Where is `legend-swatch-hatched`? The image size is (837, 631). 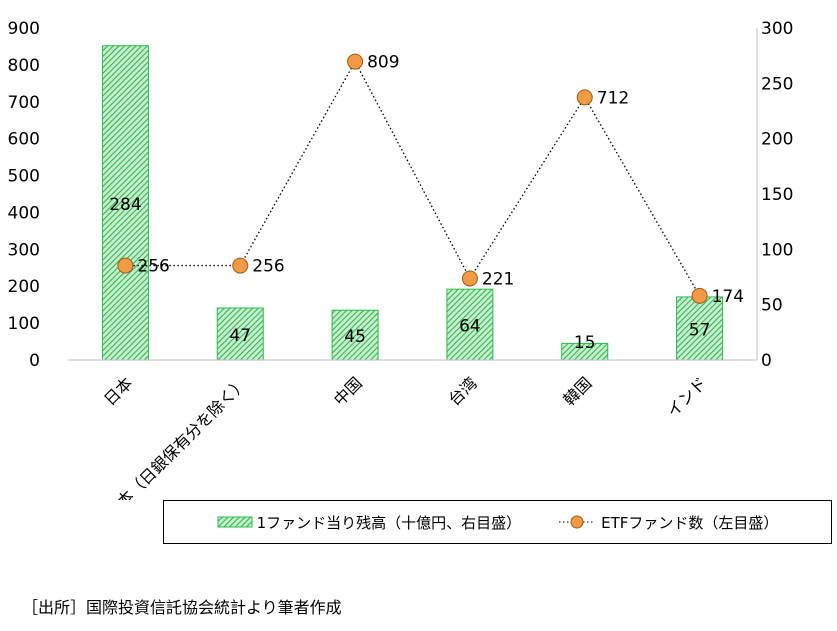
legend-swatch-hatched is located at coordinates (235, 522).